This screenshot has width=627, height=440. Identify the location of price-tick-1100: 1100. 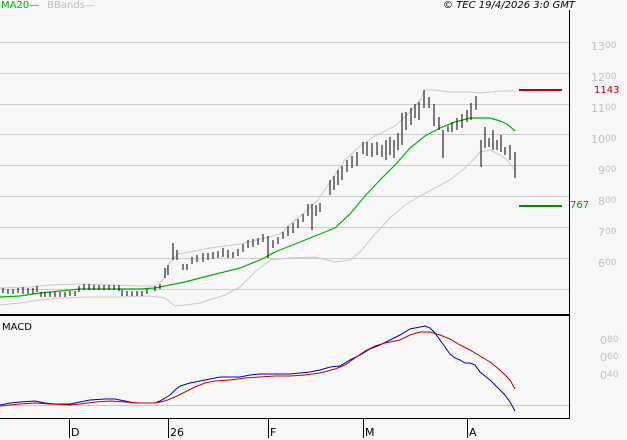
(604, 108).